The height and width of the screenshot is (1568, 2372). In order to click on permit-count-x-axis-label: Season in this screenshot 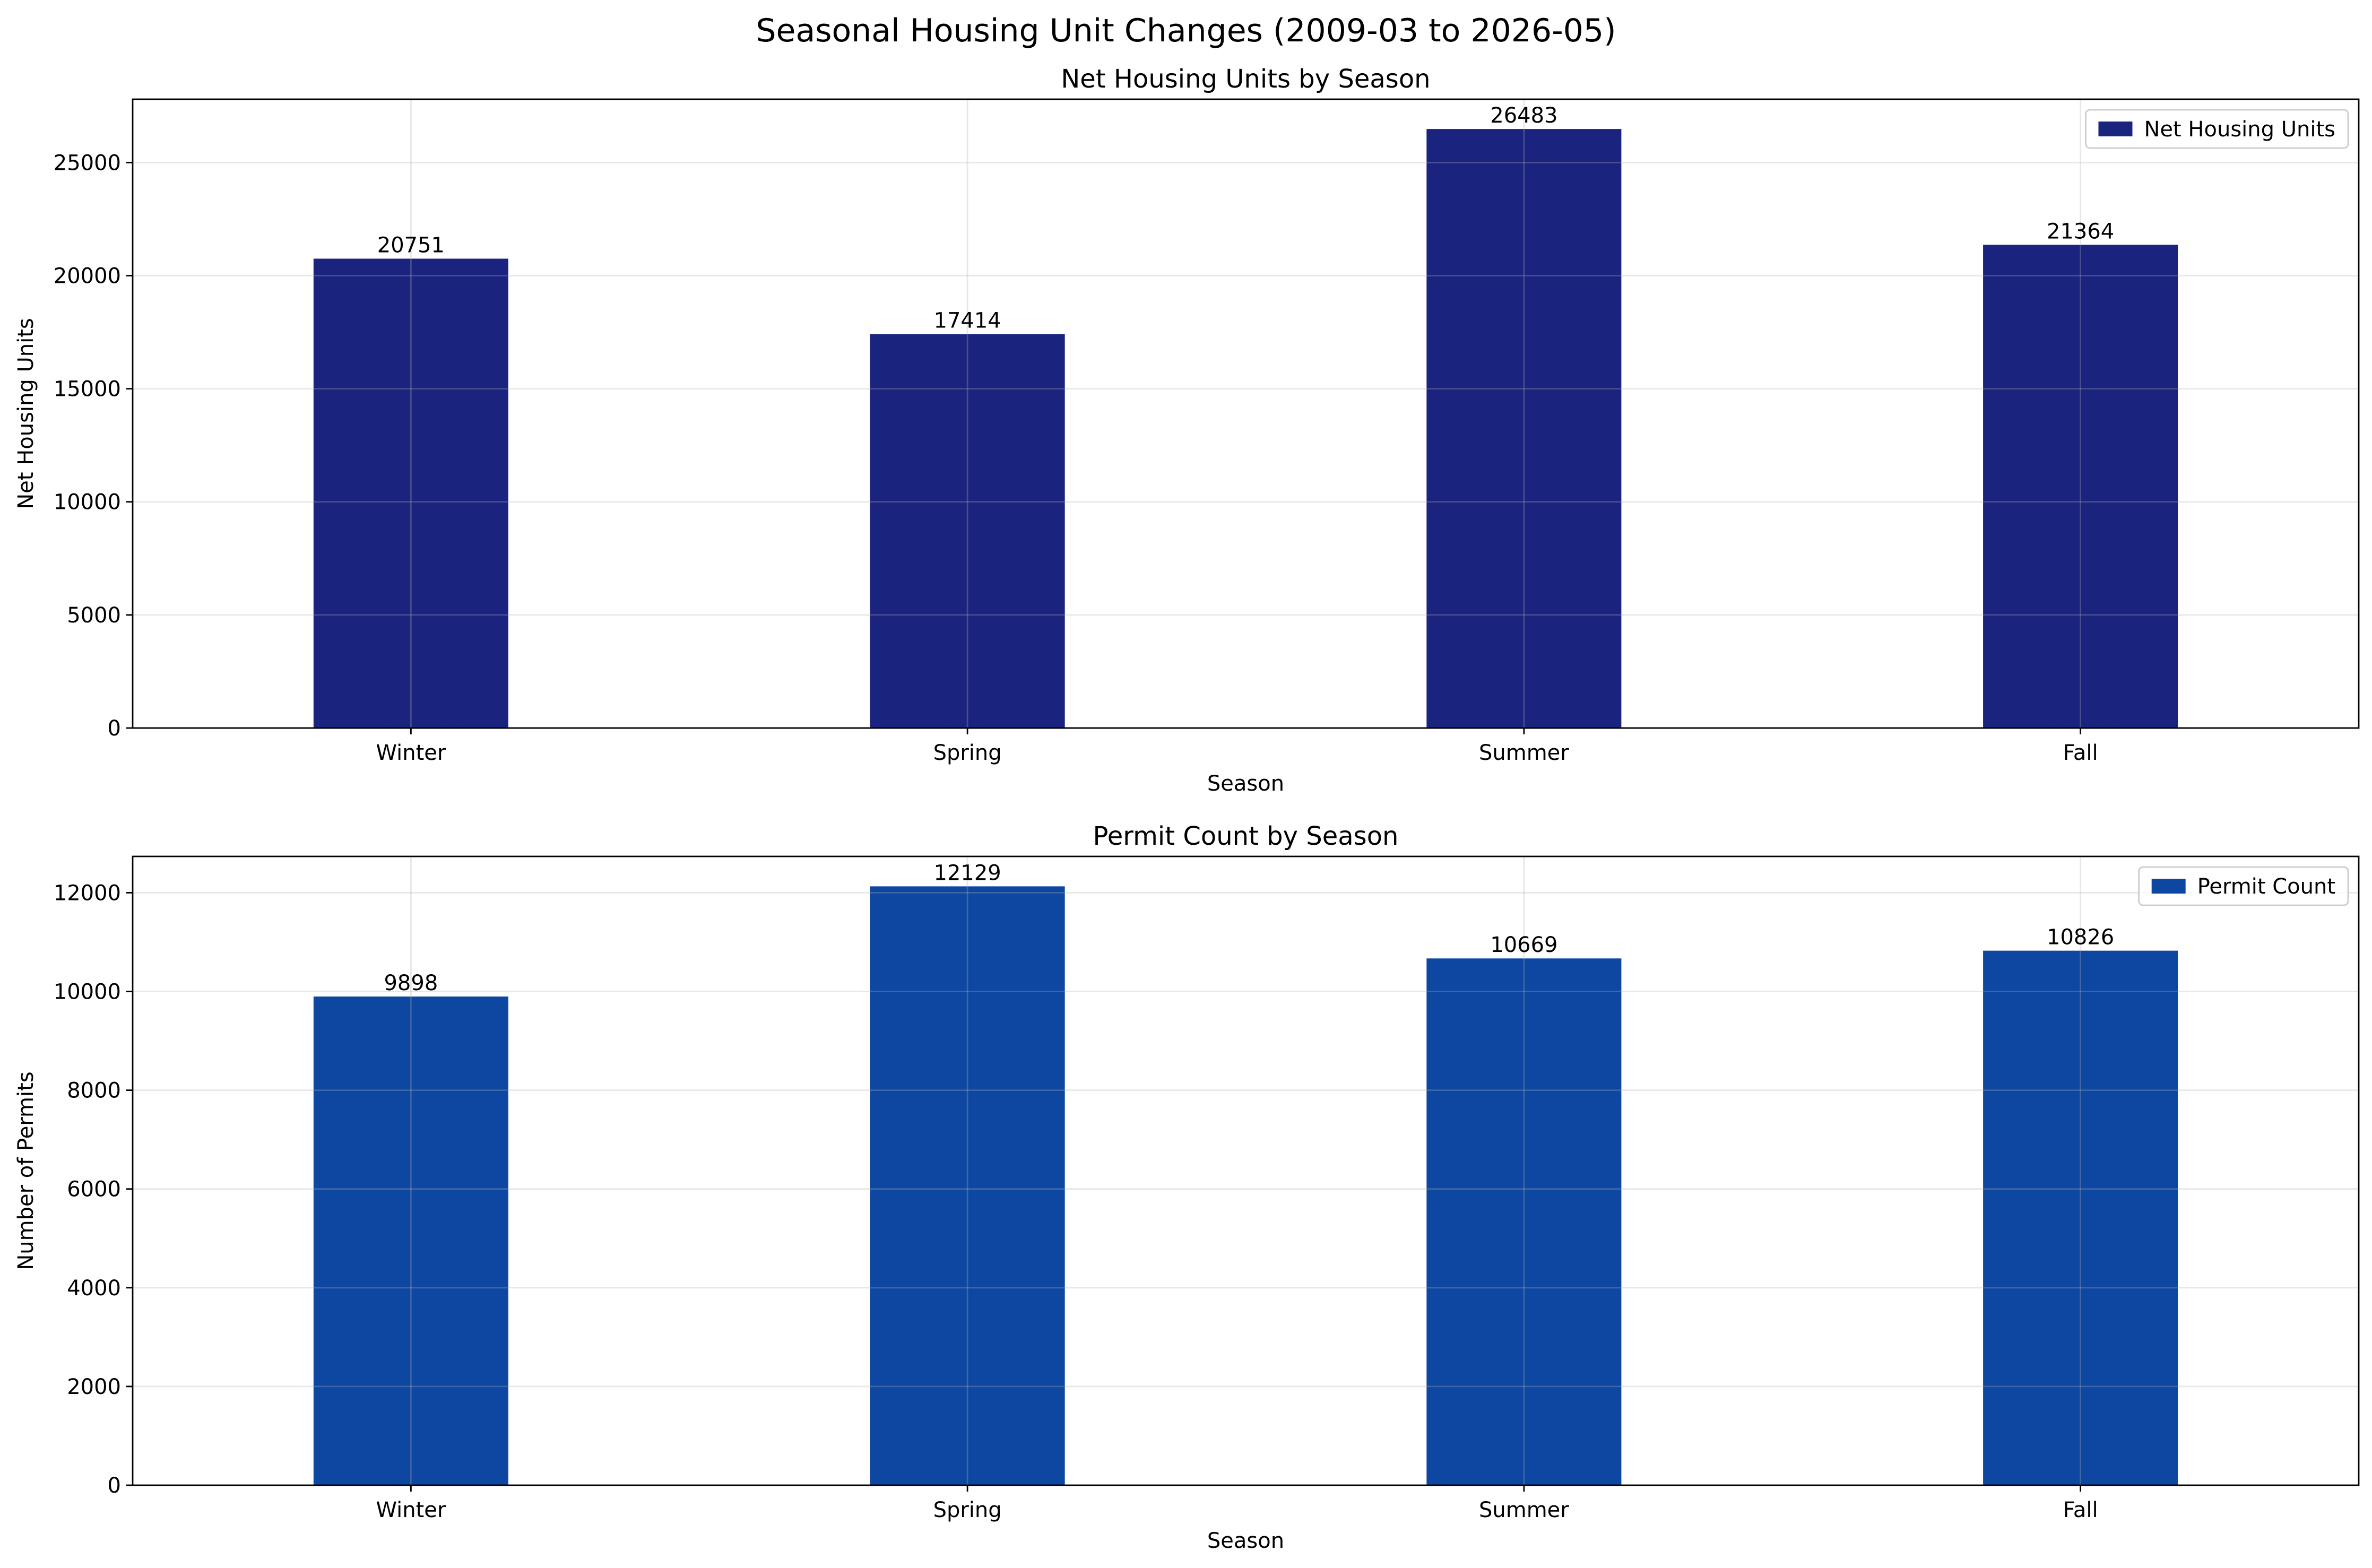, I will do `click(1245, 1541)`.